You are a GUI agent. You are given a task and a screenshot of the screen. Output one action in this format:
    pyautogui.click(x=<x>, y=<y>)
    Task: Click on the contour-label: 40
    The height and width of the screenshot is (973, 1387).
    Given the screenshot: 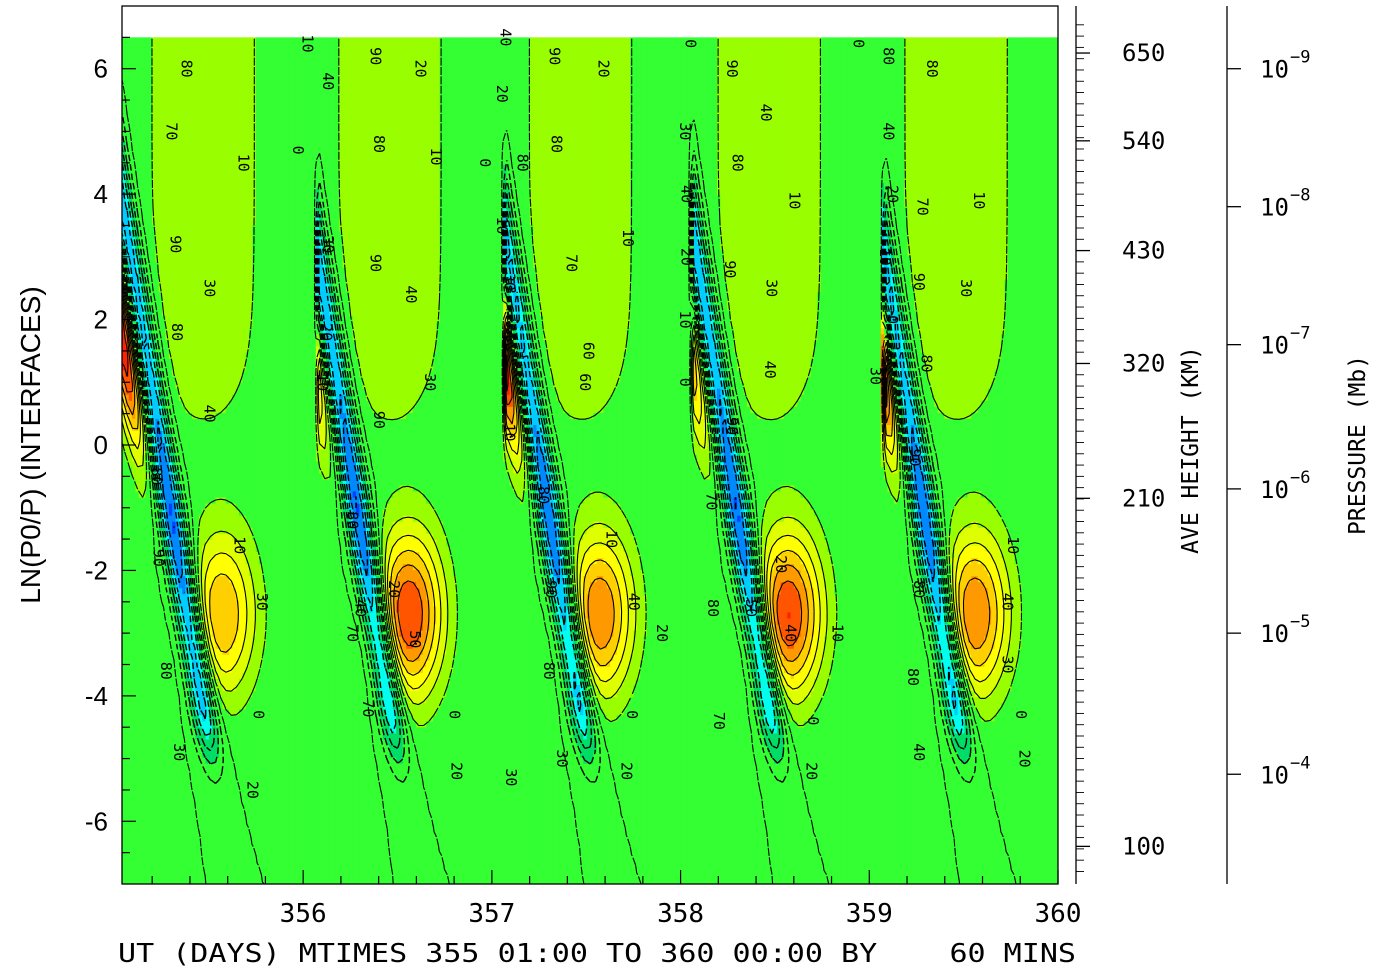 What is the action you would take?
    pyautogui.click(x=687, y=194)
    